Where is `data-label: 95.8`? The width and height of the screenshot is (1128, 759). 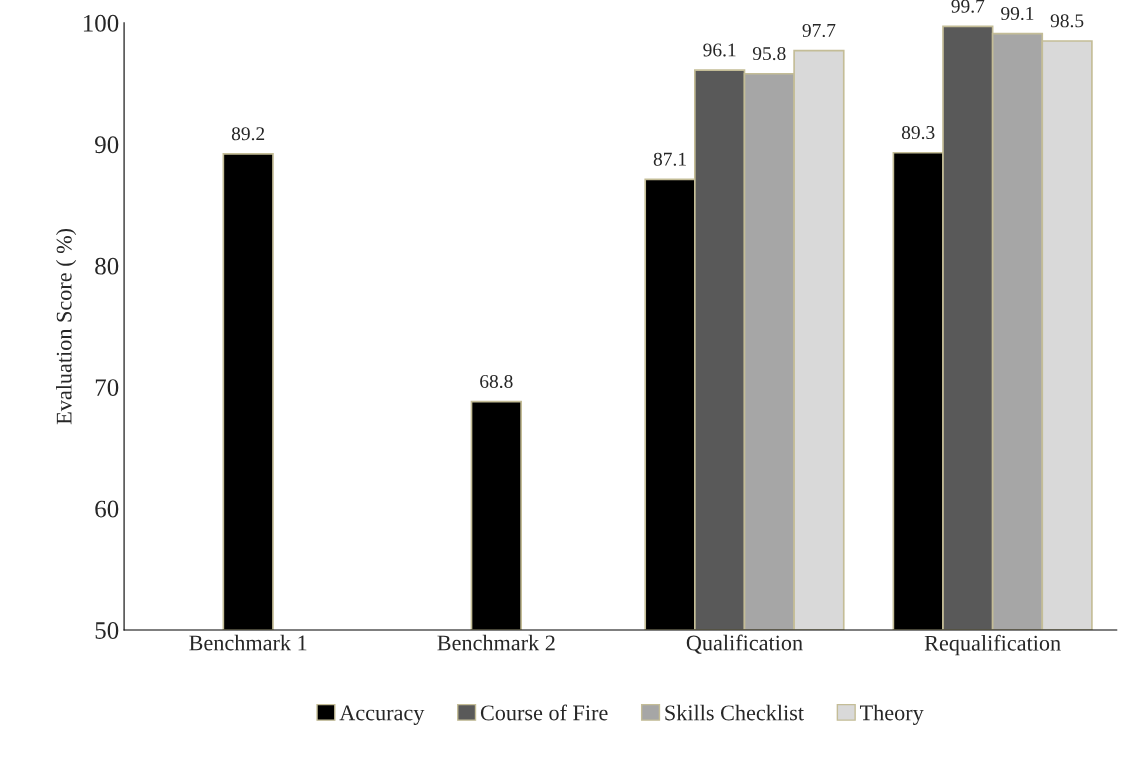 data-label: 95.8 is located at coordinates (769, 53).